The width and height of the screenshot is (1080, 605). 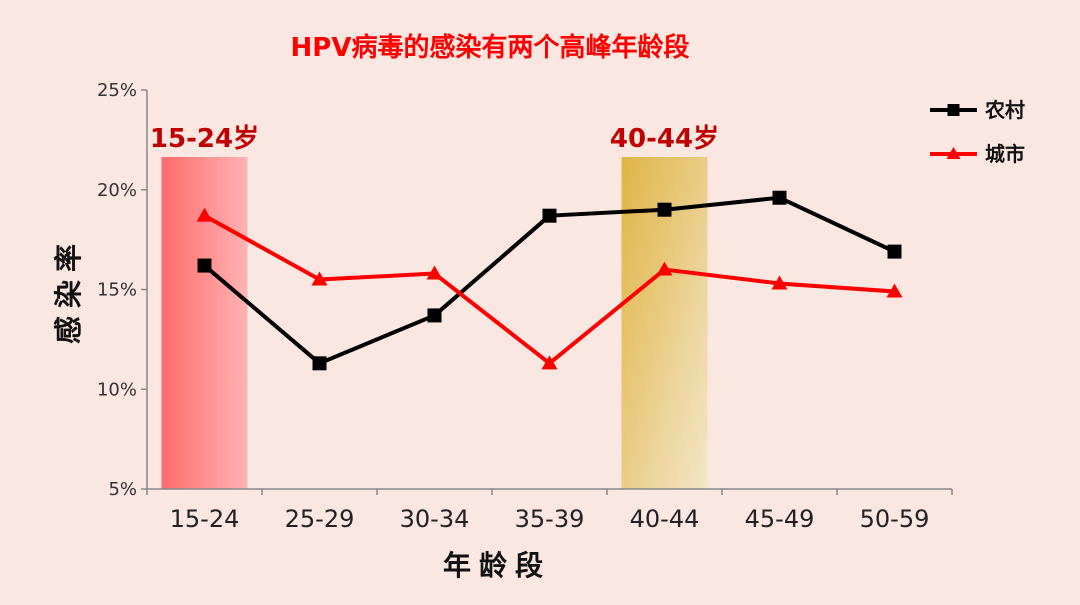 What do you see at coordinates (1004, 110) in the screenshot?
I see `legend-label: 农村` at bounding box center [1004, 110].